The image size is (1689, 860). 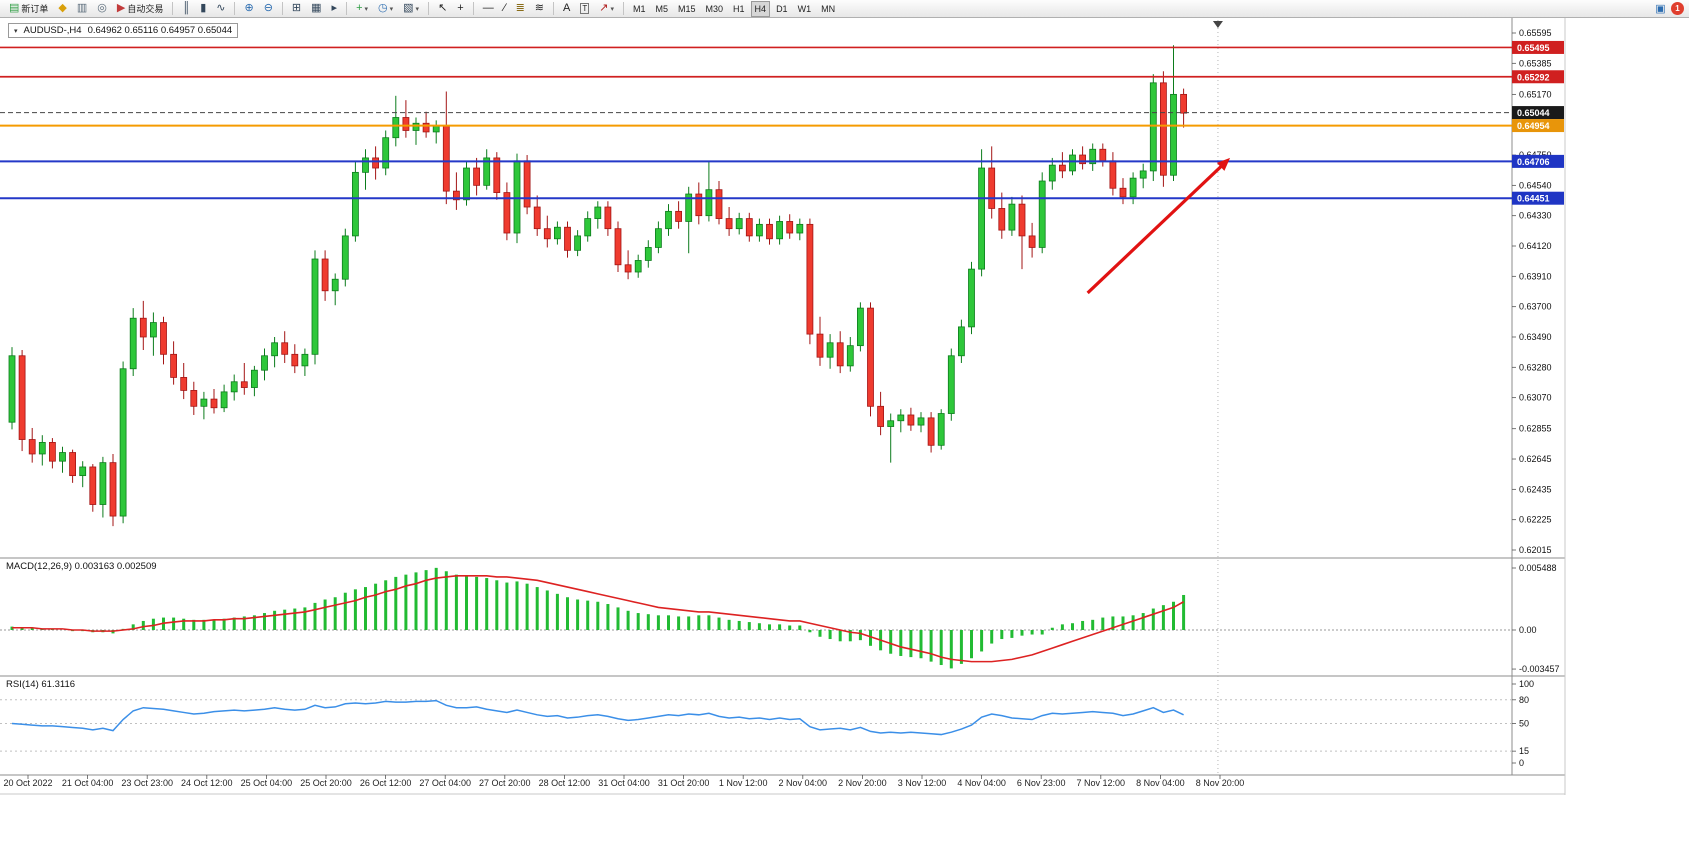 I want to click on chart-shift-marker, so click(x=1217, y=24).